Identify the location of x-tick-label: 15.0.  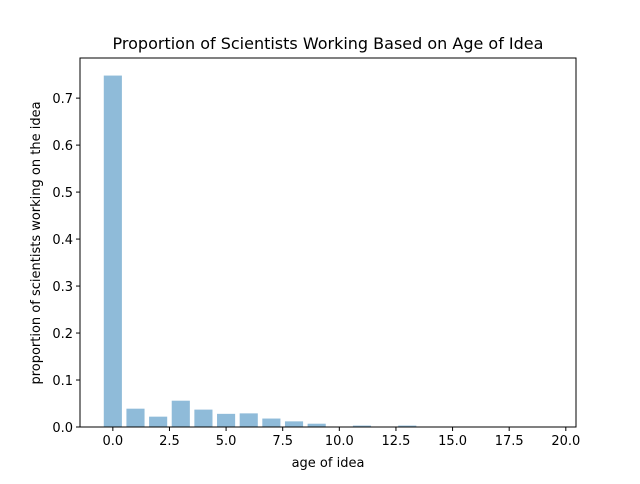
(452, 441).